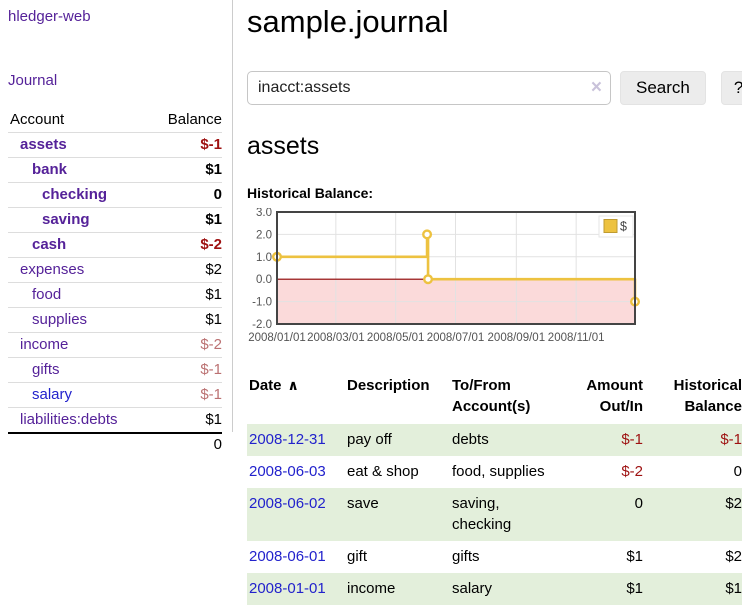 This screenshot has width=742, height=605. I want to click on account-balance: $2, so click(213, 269).